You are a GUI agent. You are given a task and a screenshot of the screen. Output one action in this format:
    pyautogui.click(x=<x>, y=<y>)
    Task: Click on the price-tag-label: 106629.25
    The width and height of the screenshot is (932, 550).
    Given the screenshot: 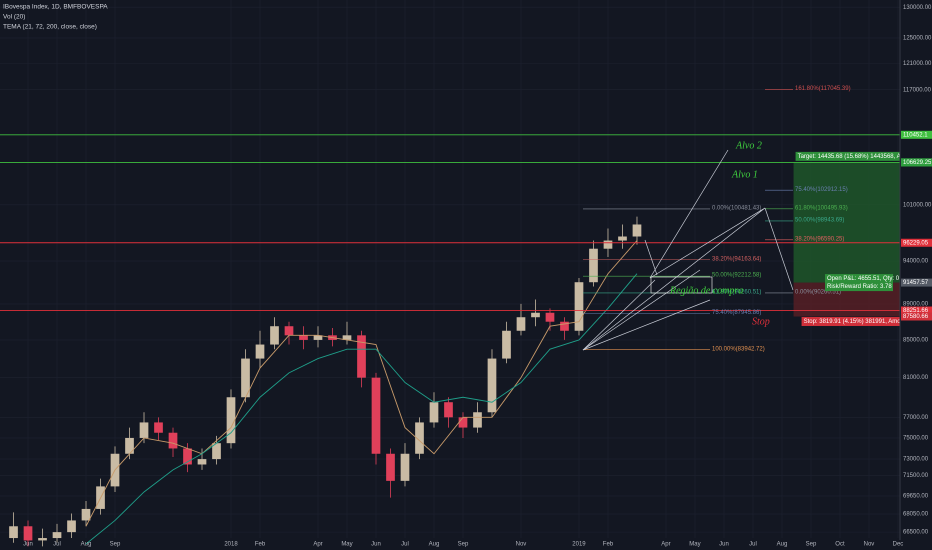 What is the action you would take?
    pyautogui.click(x=917, y=163)
    